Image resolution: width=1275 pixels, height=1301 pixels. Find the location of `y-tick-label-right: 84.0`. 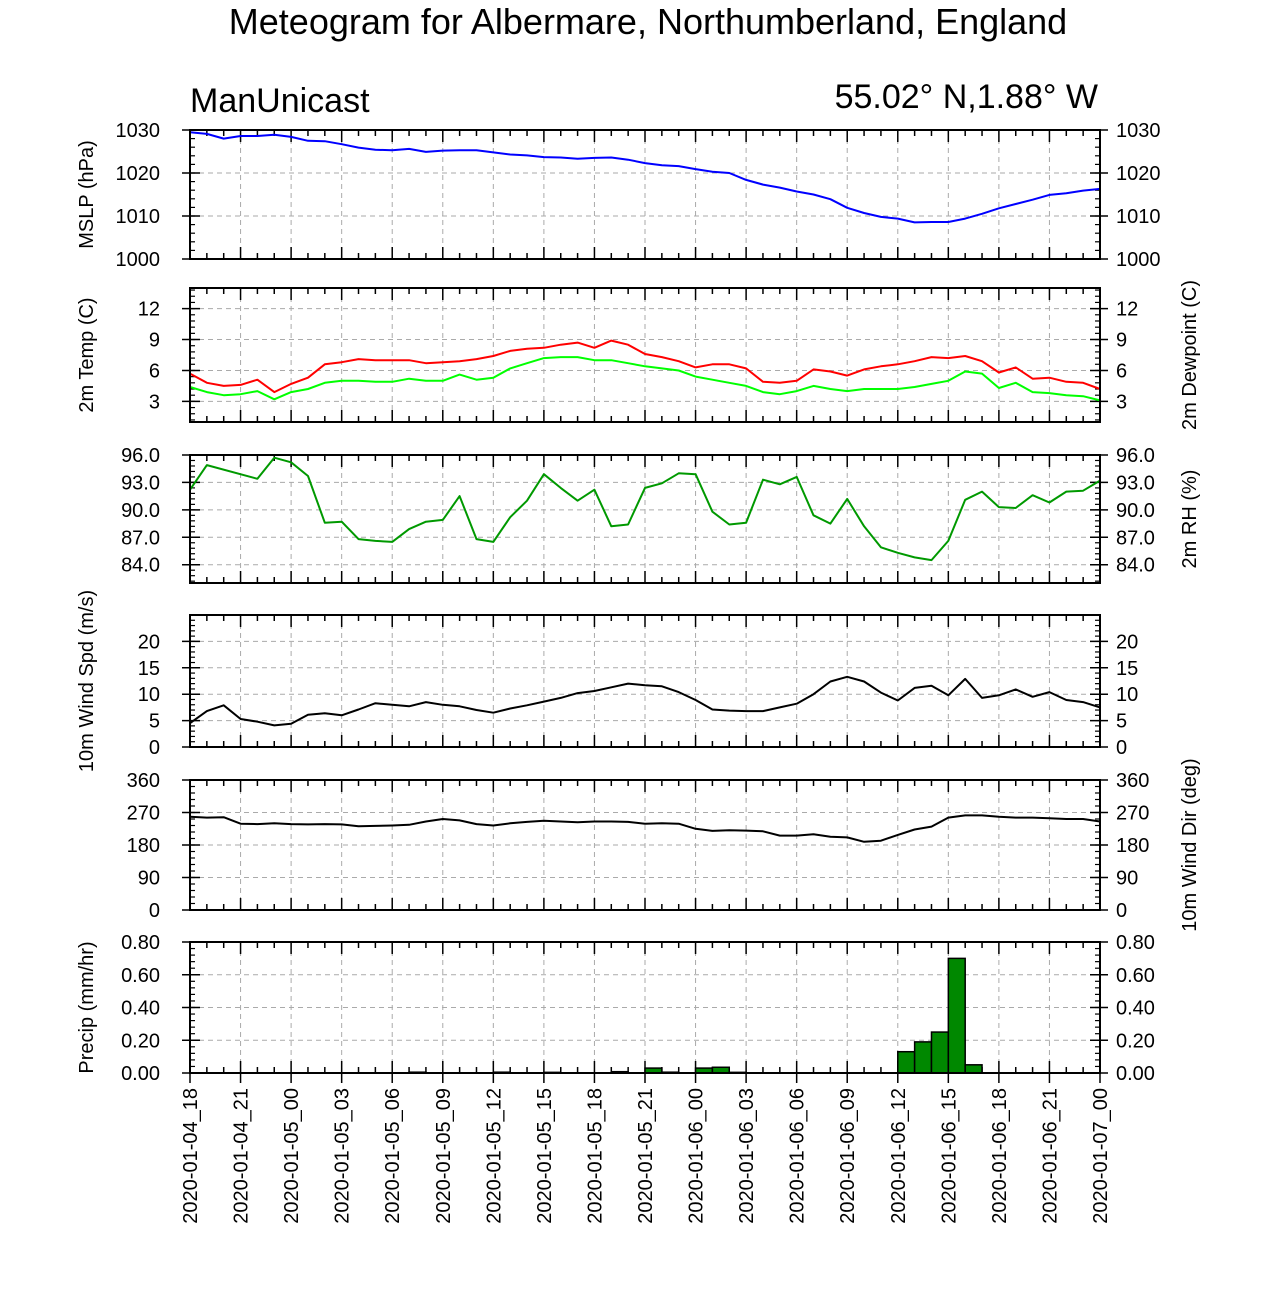

y-tick-label-right: 84.0 is located at coordinates (1135, 566).